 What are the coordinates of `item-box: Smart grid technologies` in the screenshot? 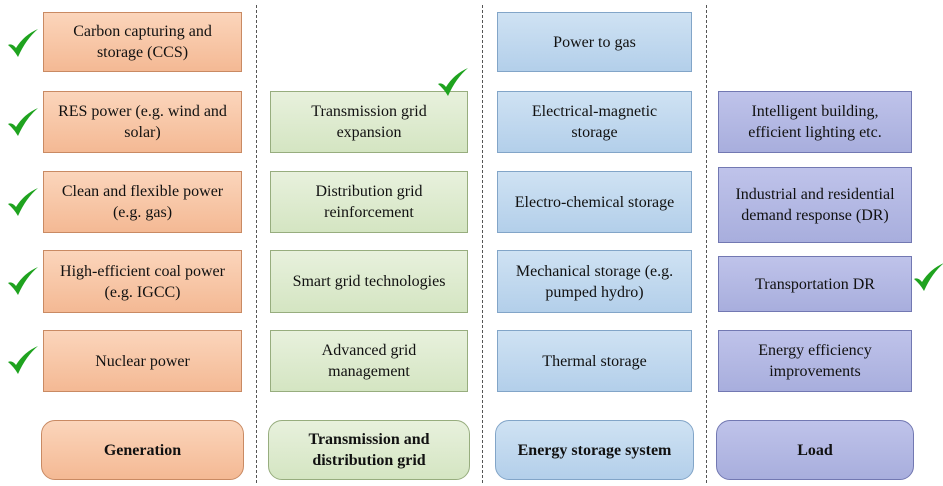 It's located at (369, 281).